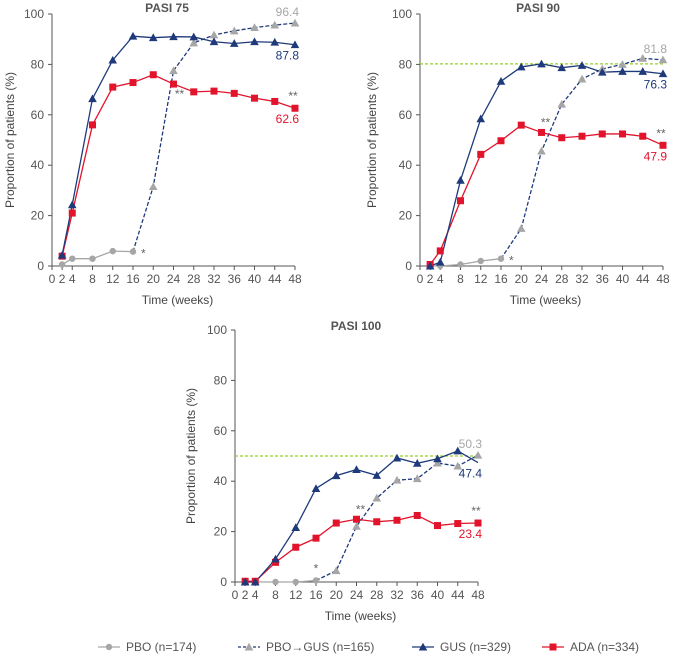 This screenshot has height=658, width=680. Describe the element at coordinates (546, 300) in the screenshot. I see `x-axis-label: Time (weeks)` at that location.